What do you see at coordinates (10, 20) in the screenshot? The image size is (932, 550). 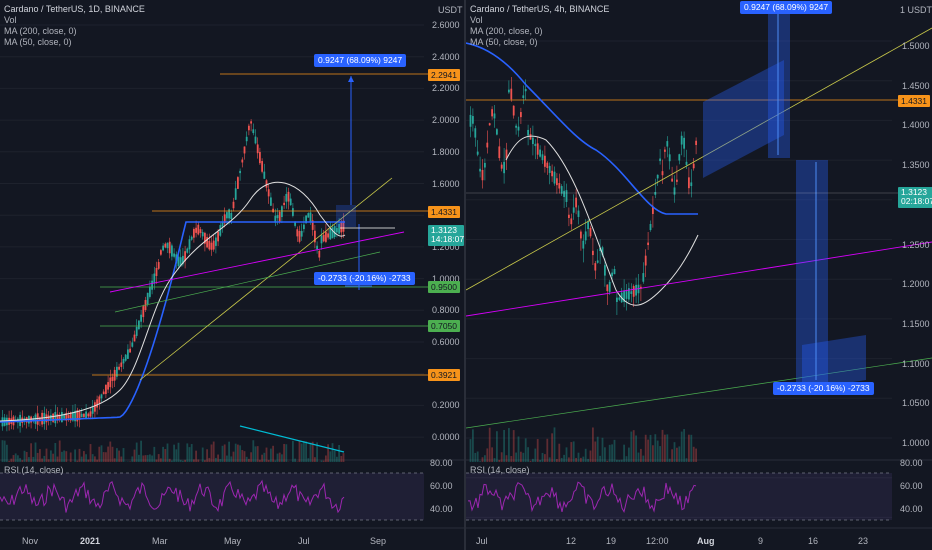 I see `left-vol-label: Vol` at bounding box center [10, 20].